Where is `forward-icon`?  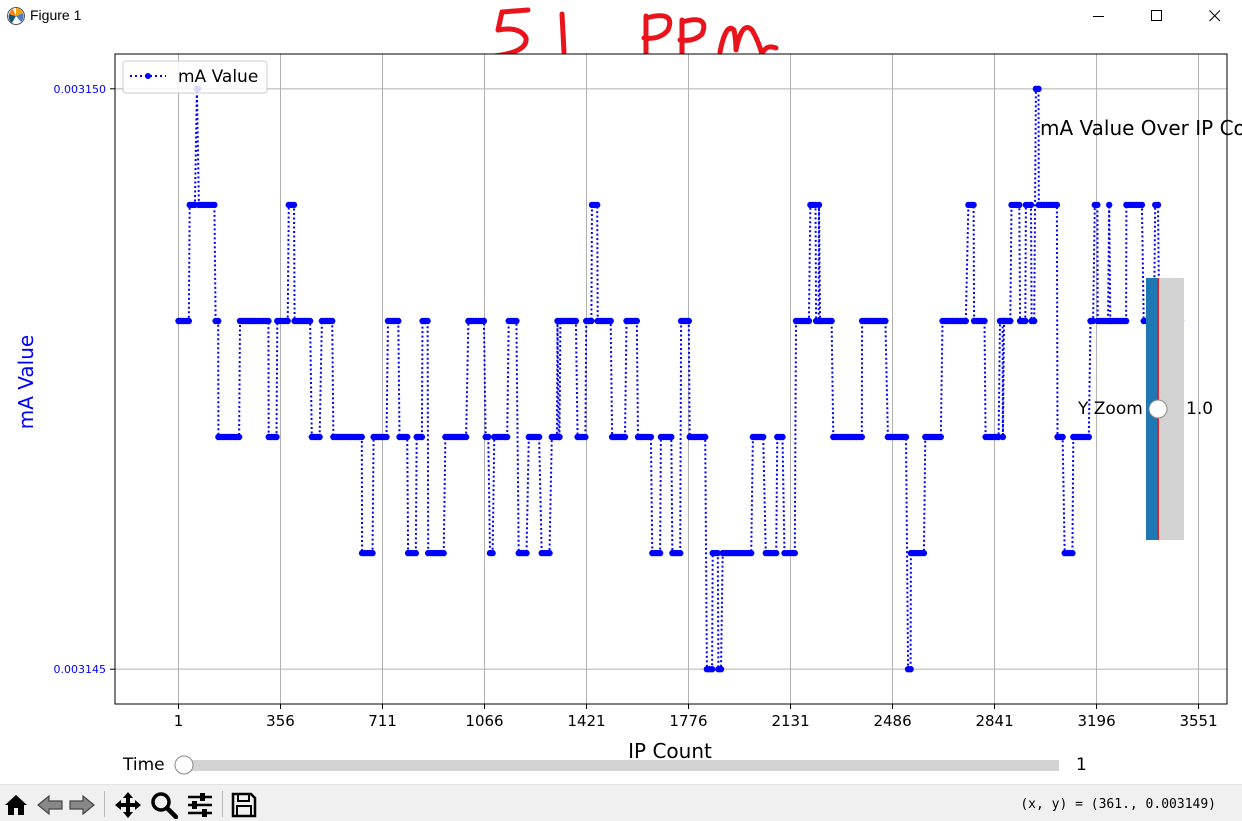 forward-icon is located at coordinates (82, 805).